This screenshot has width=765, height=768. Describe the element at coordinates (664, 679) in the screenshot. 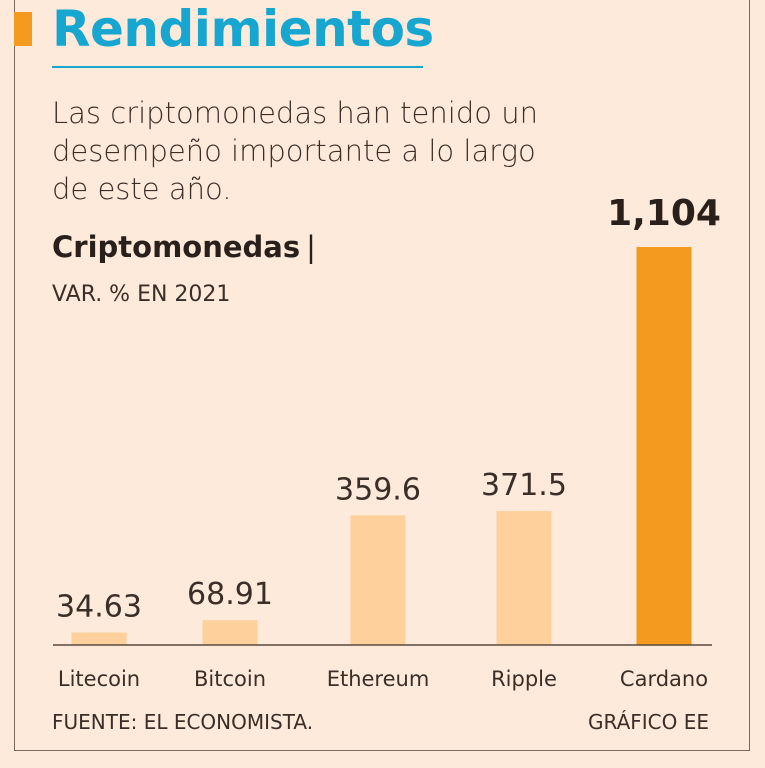

I see `category-label: Cardano` at that location.